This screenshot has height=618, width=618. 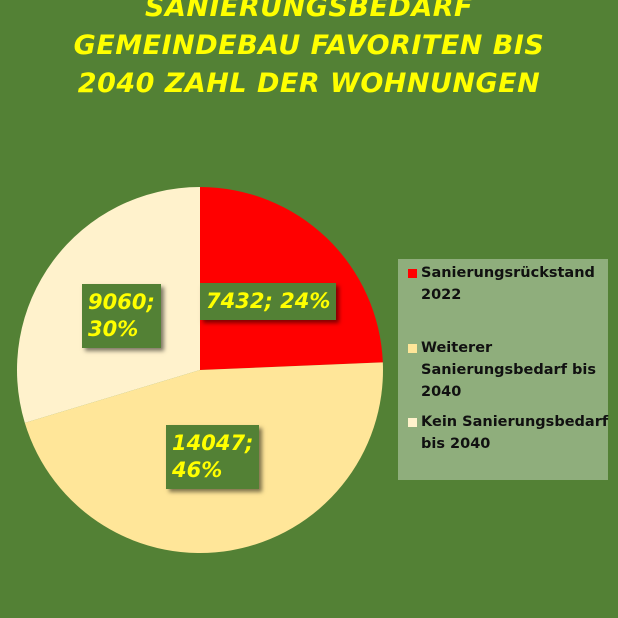 What do you see at coordinates (412, 273) in the screenshot?
I see `legend-swatch-red` at bounding box center [412, 273].